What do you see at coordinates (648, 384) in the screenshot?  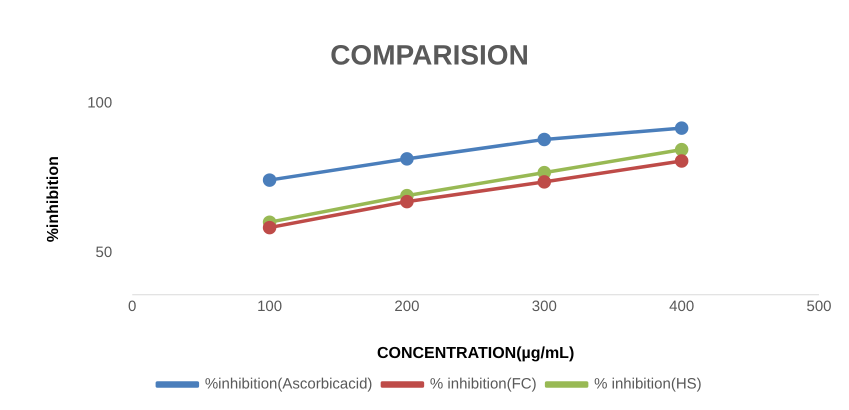 I see `legend-label: % inhibition(HS)` at bounding box center [648, 384].